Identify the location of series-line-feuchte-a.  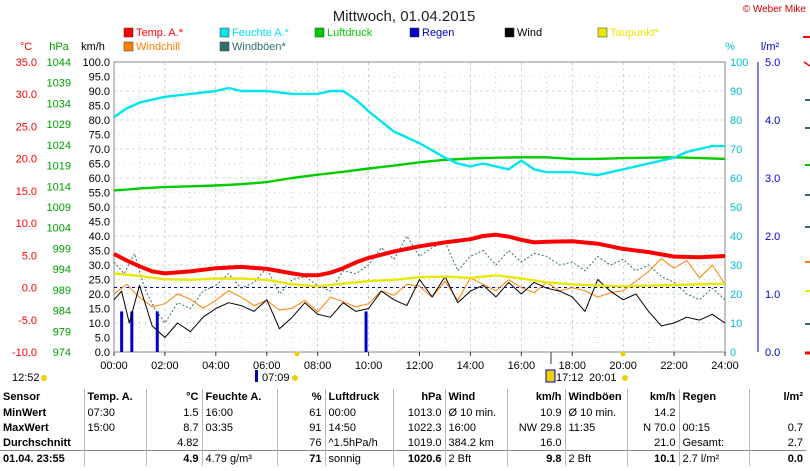
(419, 131).